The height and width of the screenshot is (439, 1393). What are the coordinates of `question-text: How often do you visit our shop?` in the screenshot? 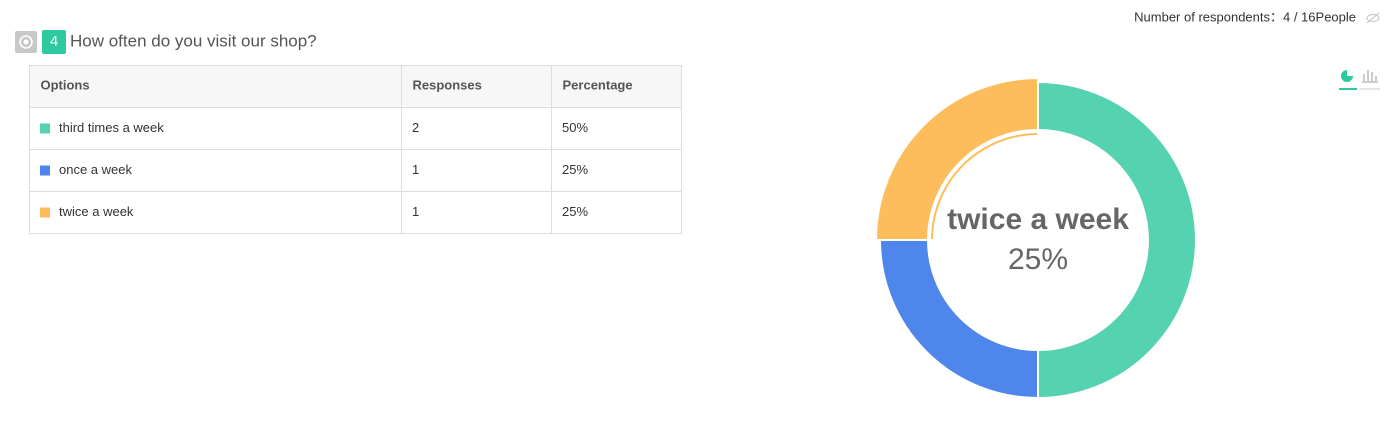 It's located at (193, 40).